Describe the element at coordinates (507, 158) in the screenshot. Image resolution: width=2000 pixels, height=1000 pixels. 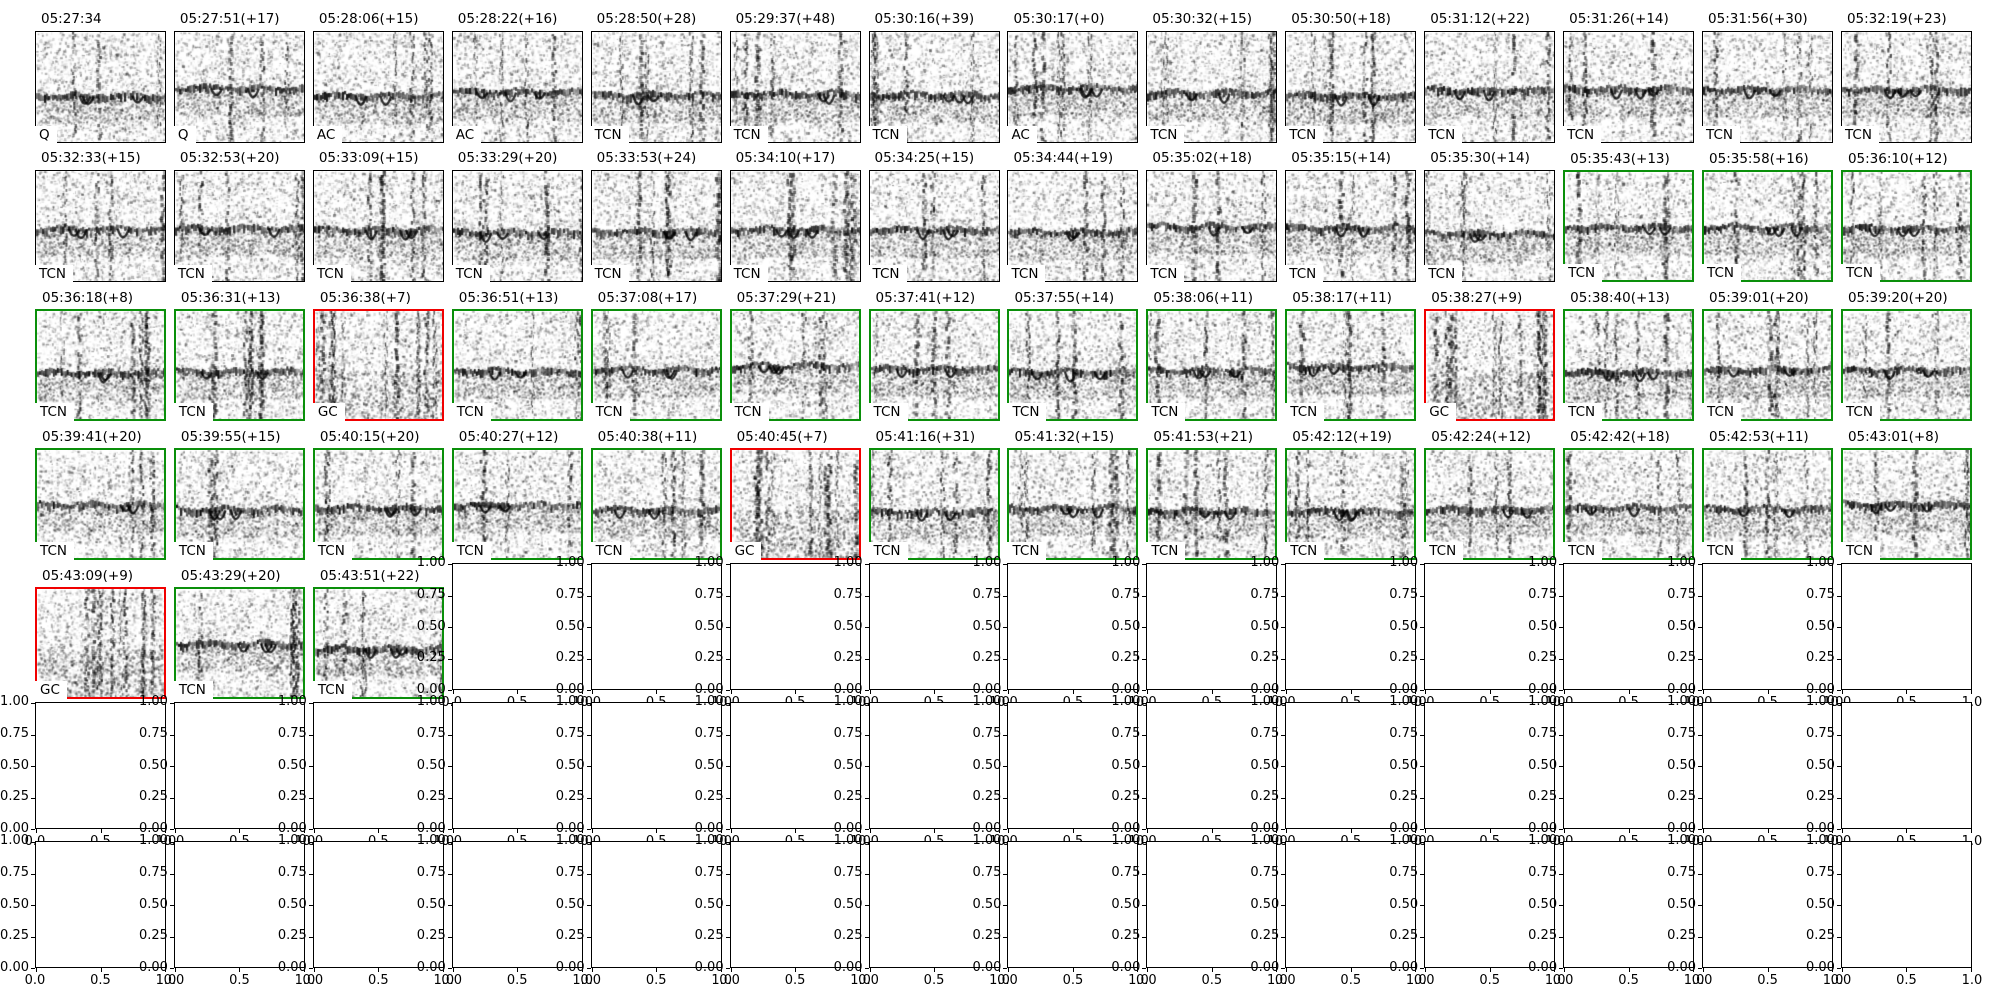
I see `panel-title: 05:33:29(+20)` at that location.